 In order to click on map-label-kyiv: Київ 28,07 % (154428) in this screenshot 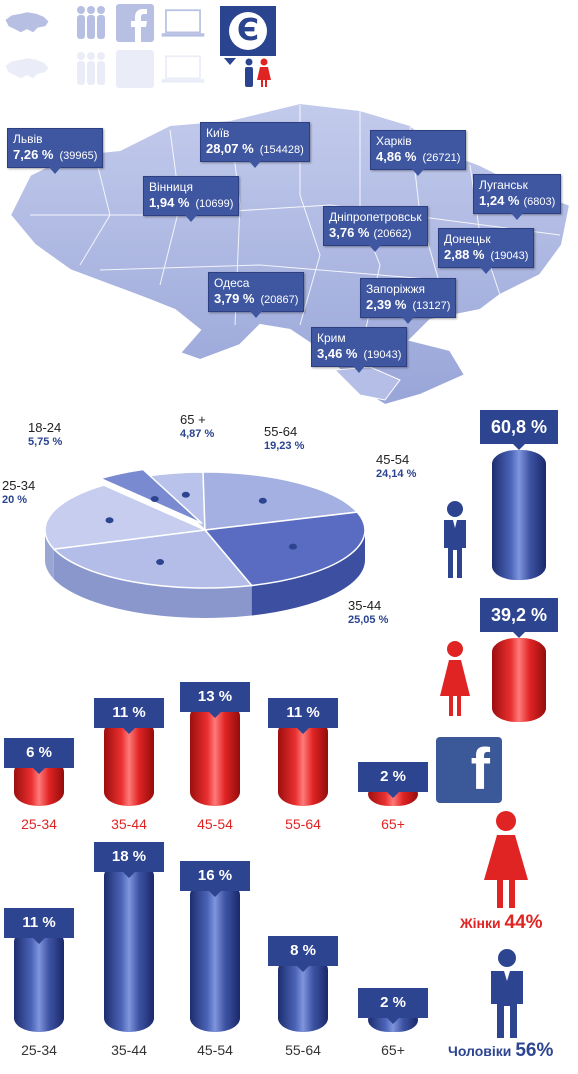, I will do `click(255, 145)`.